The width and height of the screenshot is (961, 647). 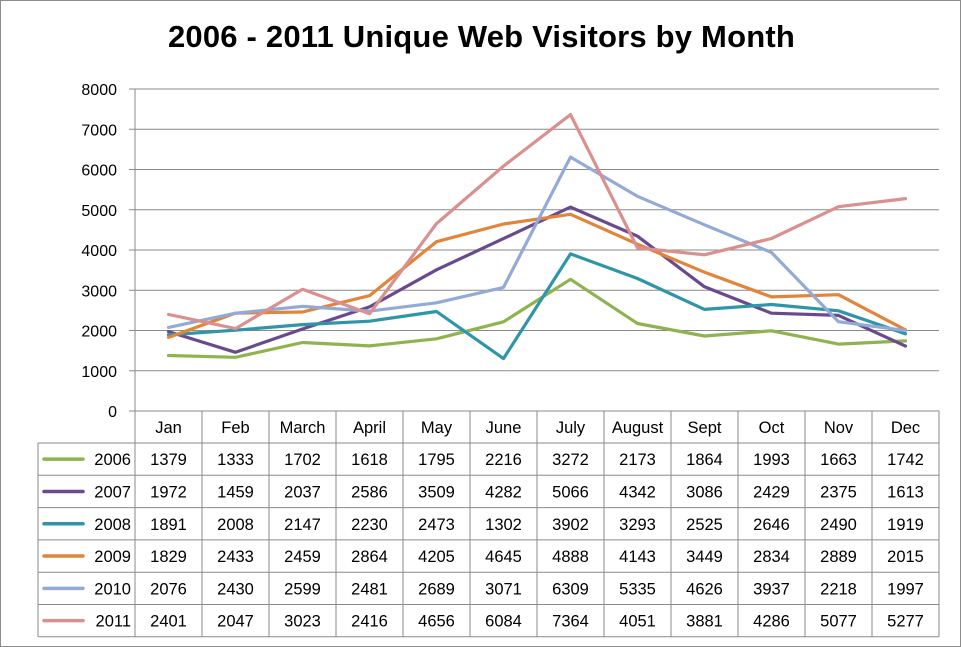 I want to click on data-value-label: 2473, so click(x=436, y=525).